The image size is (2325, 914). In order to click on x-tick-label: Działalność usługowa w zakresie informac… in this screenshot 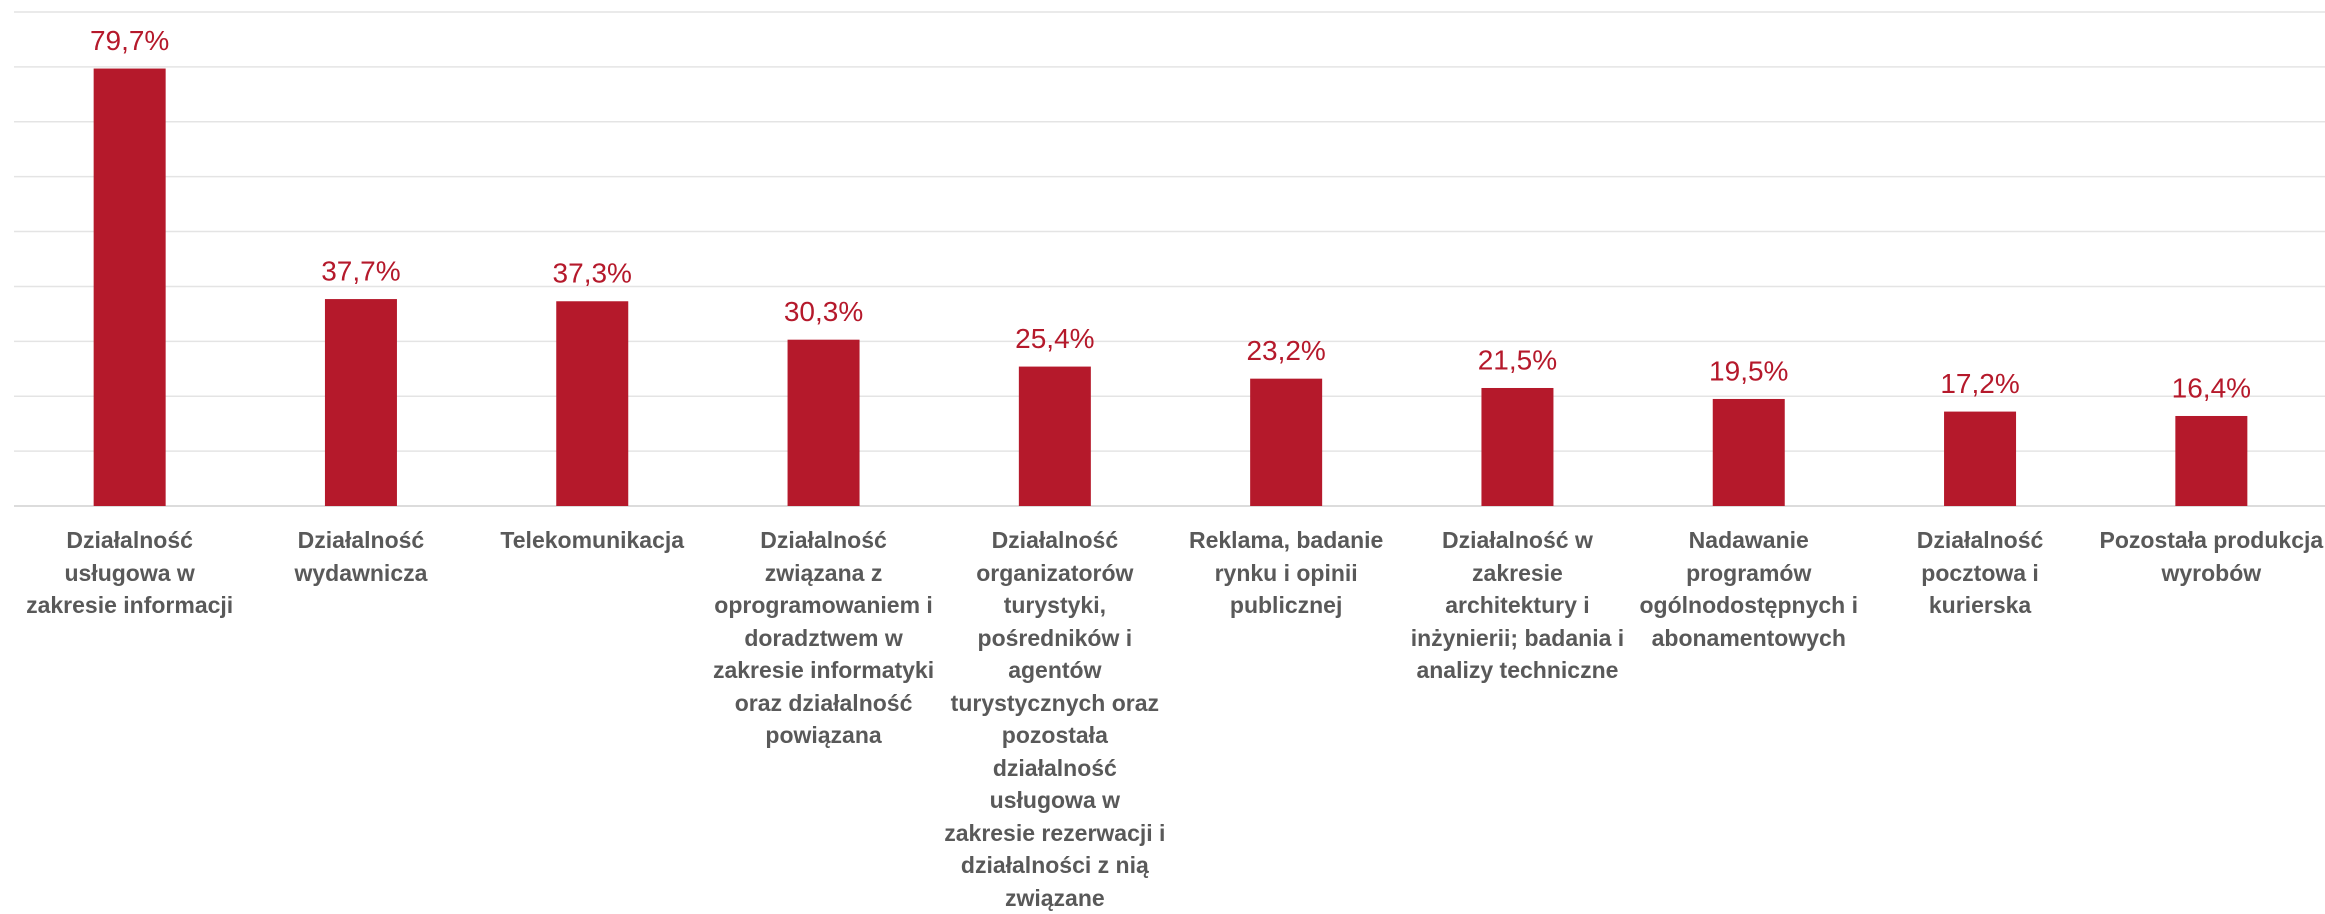, I will do `click(130, 572)`.